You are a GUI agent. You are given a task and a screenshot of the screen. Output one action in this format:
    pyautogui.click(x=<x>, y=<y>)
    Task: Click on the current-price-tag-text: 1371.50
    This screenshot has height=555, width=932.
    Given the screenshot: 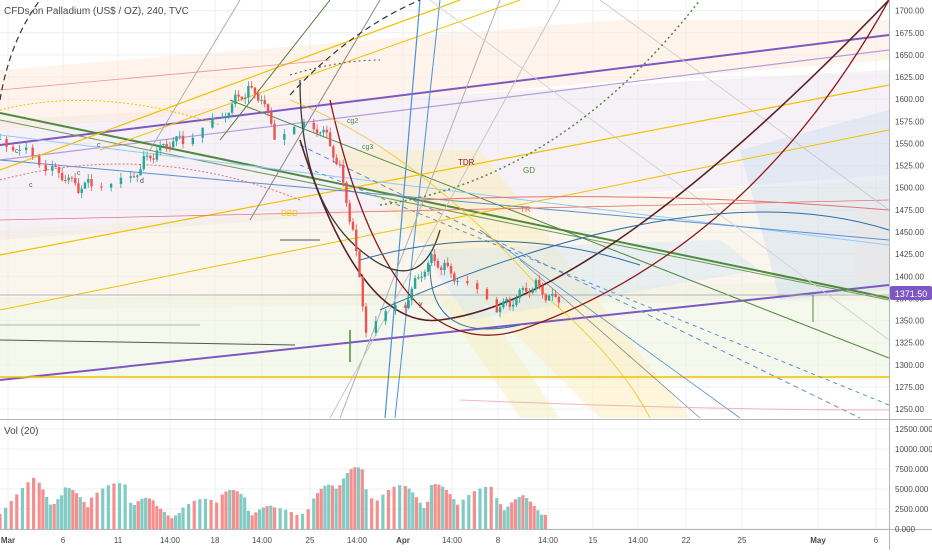 What is the action you would take?
    pyautogui.click(x=911, y=294)
    